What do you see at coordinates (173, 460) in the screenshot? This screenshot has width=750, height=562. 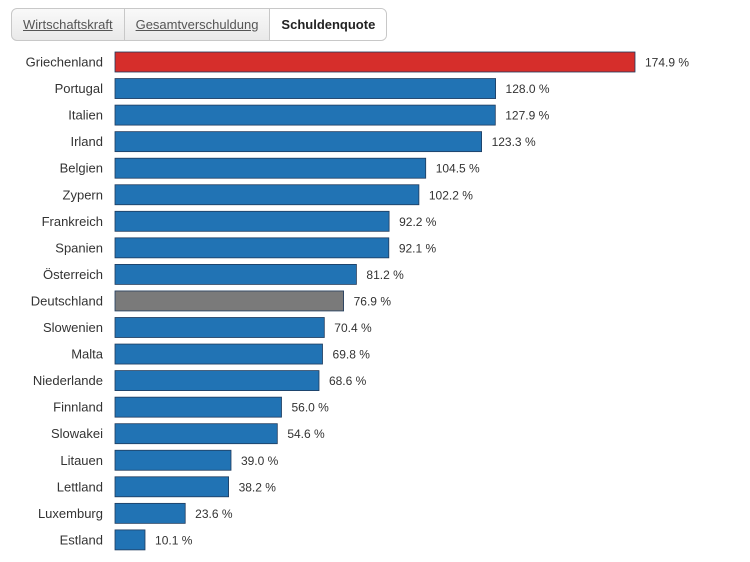 I see `bar-litauen` at bounding box center [173, 460].